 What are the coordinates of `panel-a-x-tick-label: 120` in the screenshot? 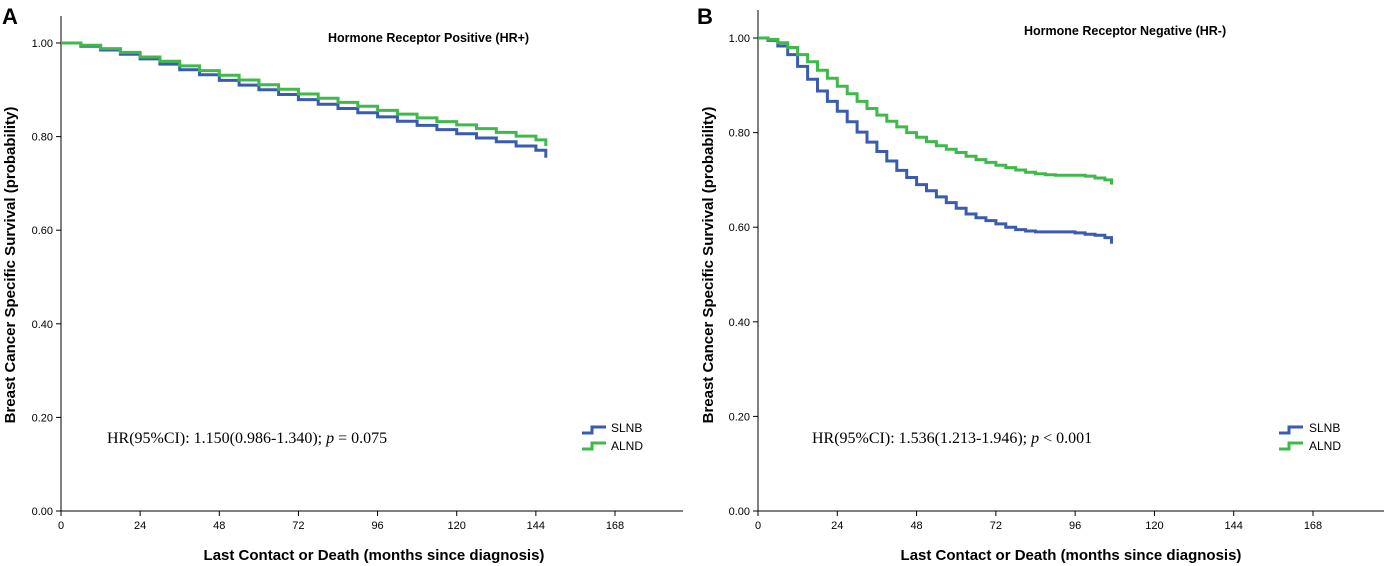 It's located at (457, 526).